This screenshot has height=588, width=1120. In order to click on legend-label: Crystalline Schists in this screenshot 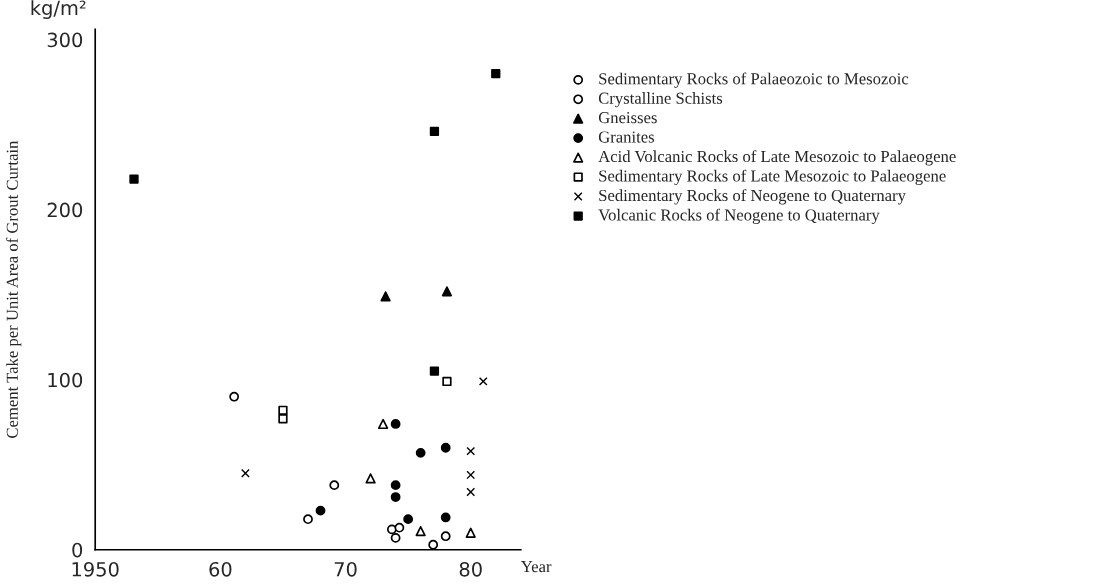, I will do `click(660, 100)`.